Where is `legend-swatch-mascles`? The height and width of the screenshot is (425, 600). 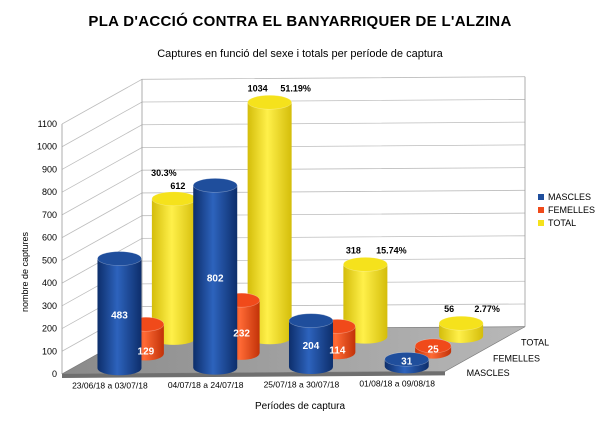 legend-swatch-mascles is located at coordinates (541, 196).